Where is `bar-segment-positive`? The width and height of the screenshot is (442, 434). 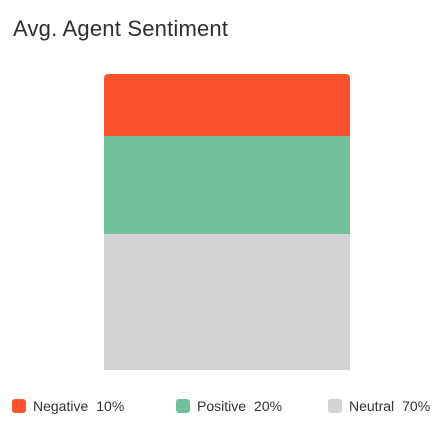
bar-segment-positive is located at coordinates (227, 185).